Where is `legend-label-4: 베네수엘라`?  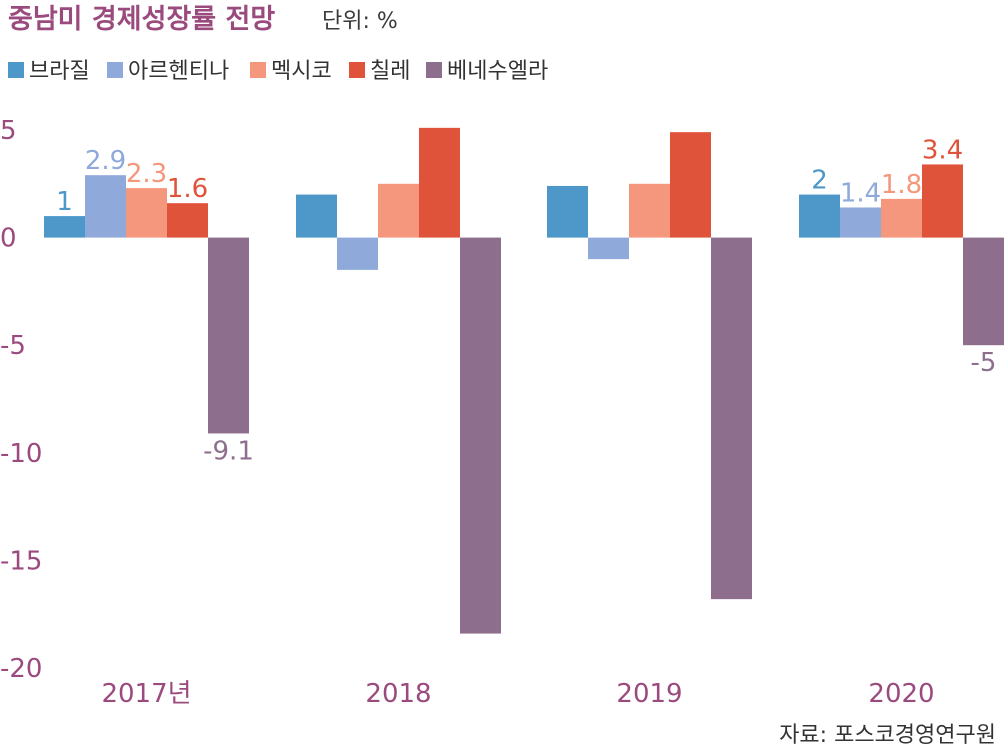
legend-label-4: 베네수엘라 is located at coordinates (497, 71).